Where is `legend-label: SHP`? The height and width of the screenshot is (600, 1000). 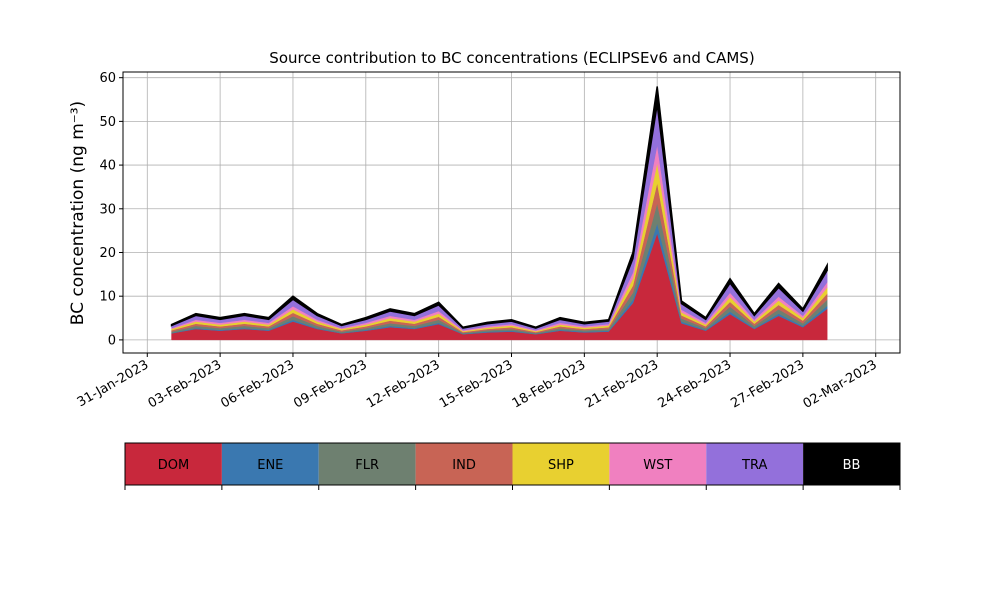
legend-label: SHP is located at coordinates (561, 465).